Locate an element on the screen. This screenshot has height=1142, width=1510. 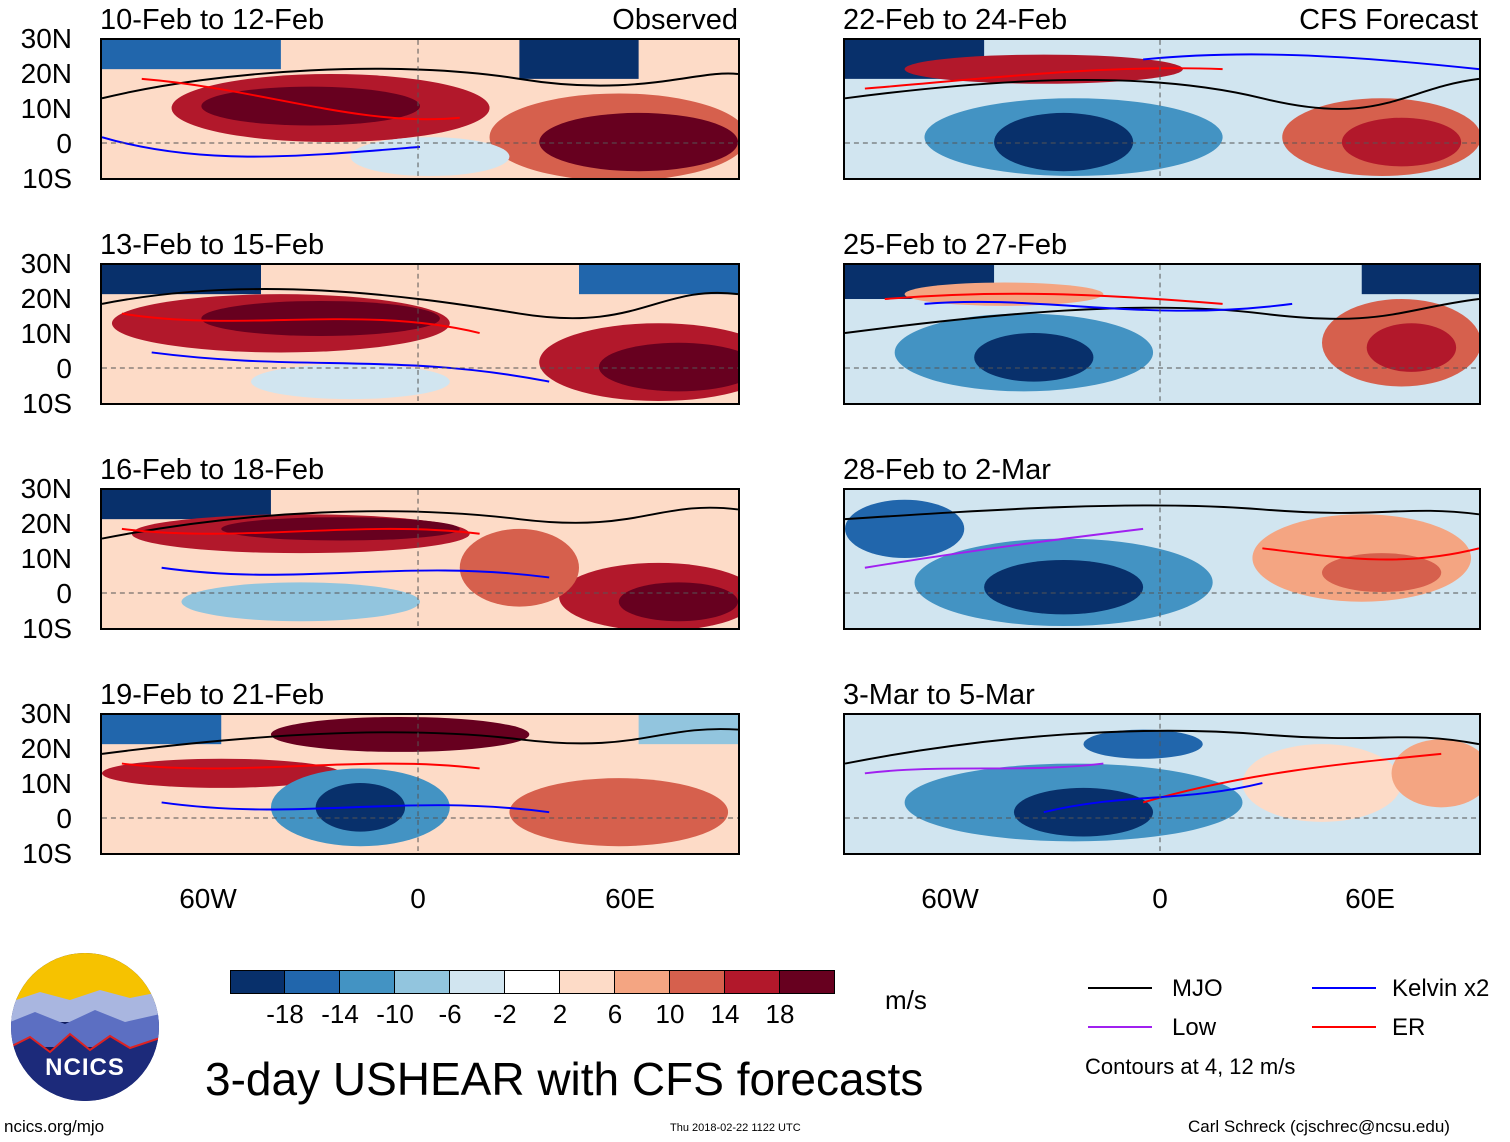
legend-swatch-low is located at coordinates (1120, 1027).